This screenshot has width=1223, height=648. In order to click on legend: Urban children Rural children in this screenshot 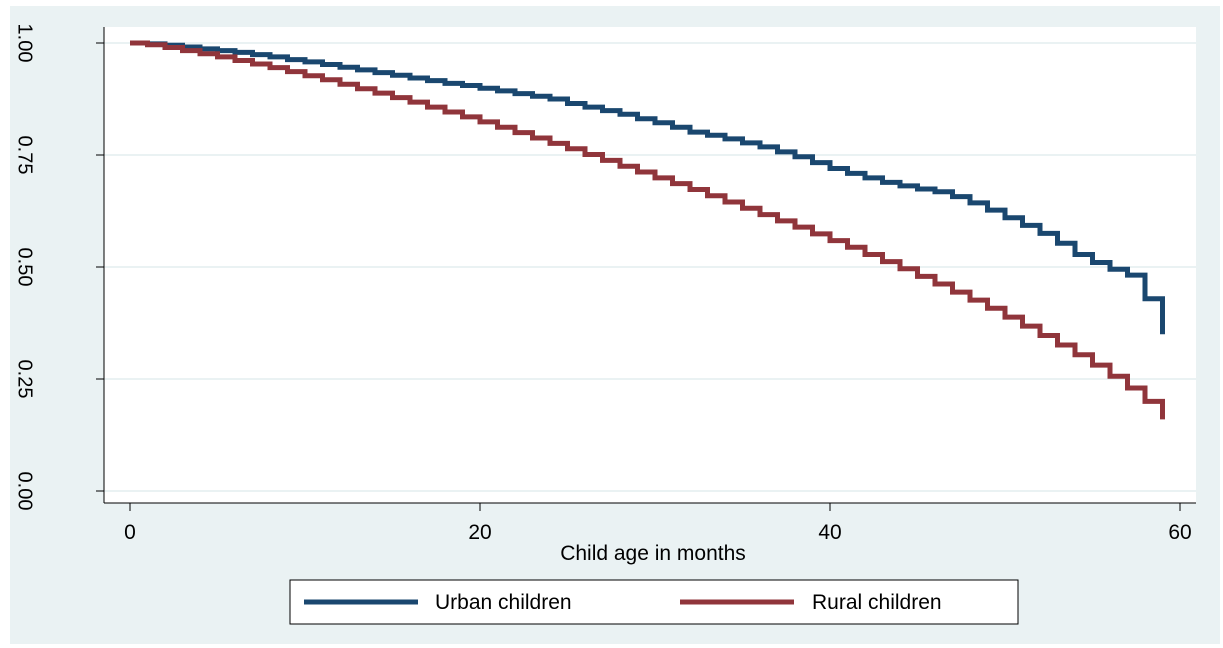, I will do `click(654, 602)`.